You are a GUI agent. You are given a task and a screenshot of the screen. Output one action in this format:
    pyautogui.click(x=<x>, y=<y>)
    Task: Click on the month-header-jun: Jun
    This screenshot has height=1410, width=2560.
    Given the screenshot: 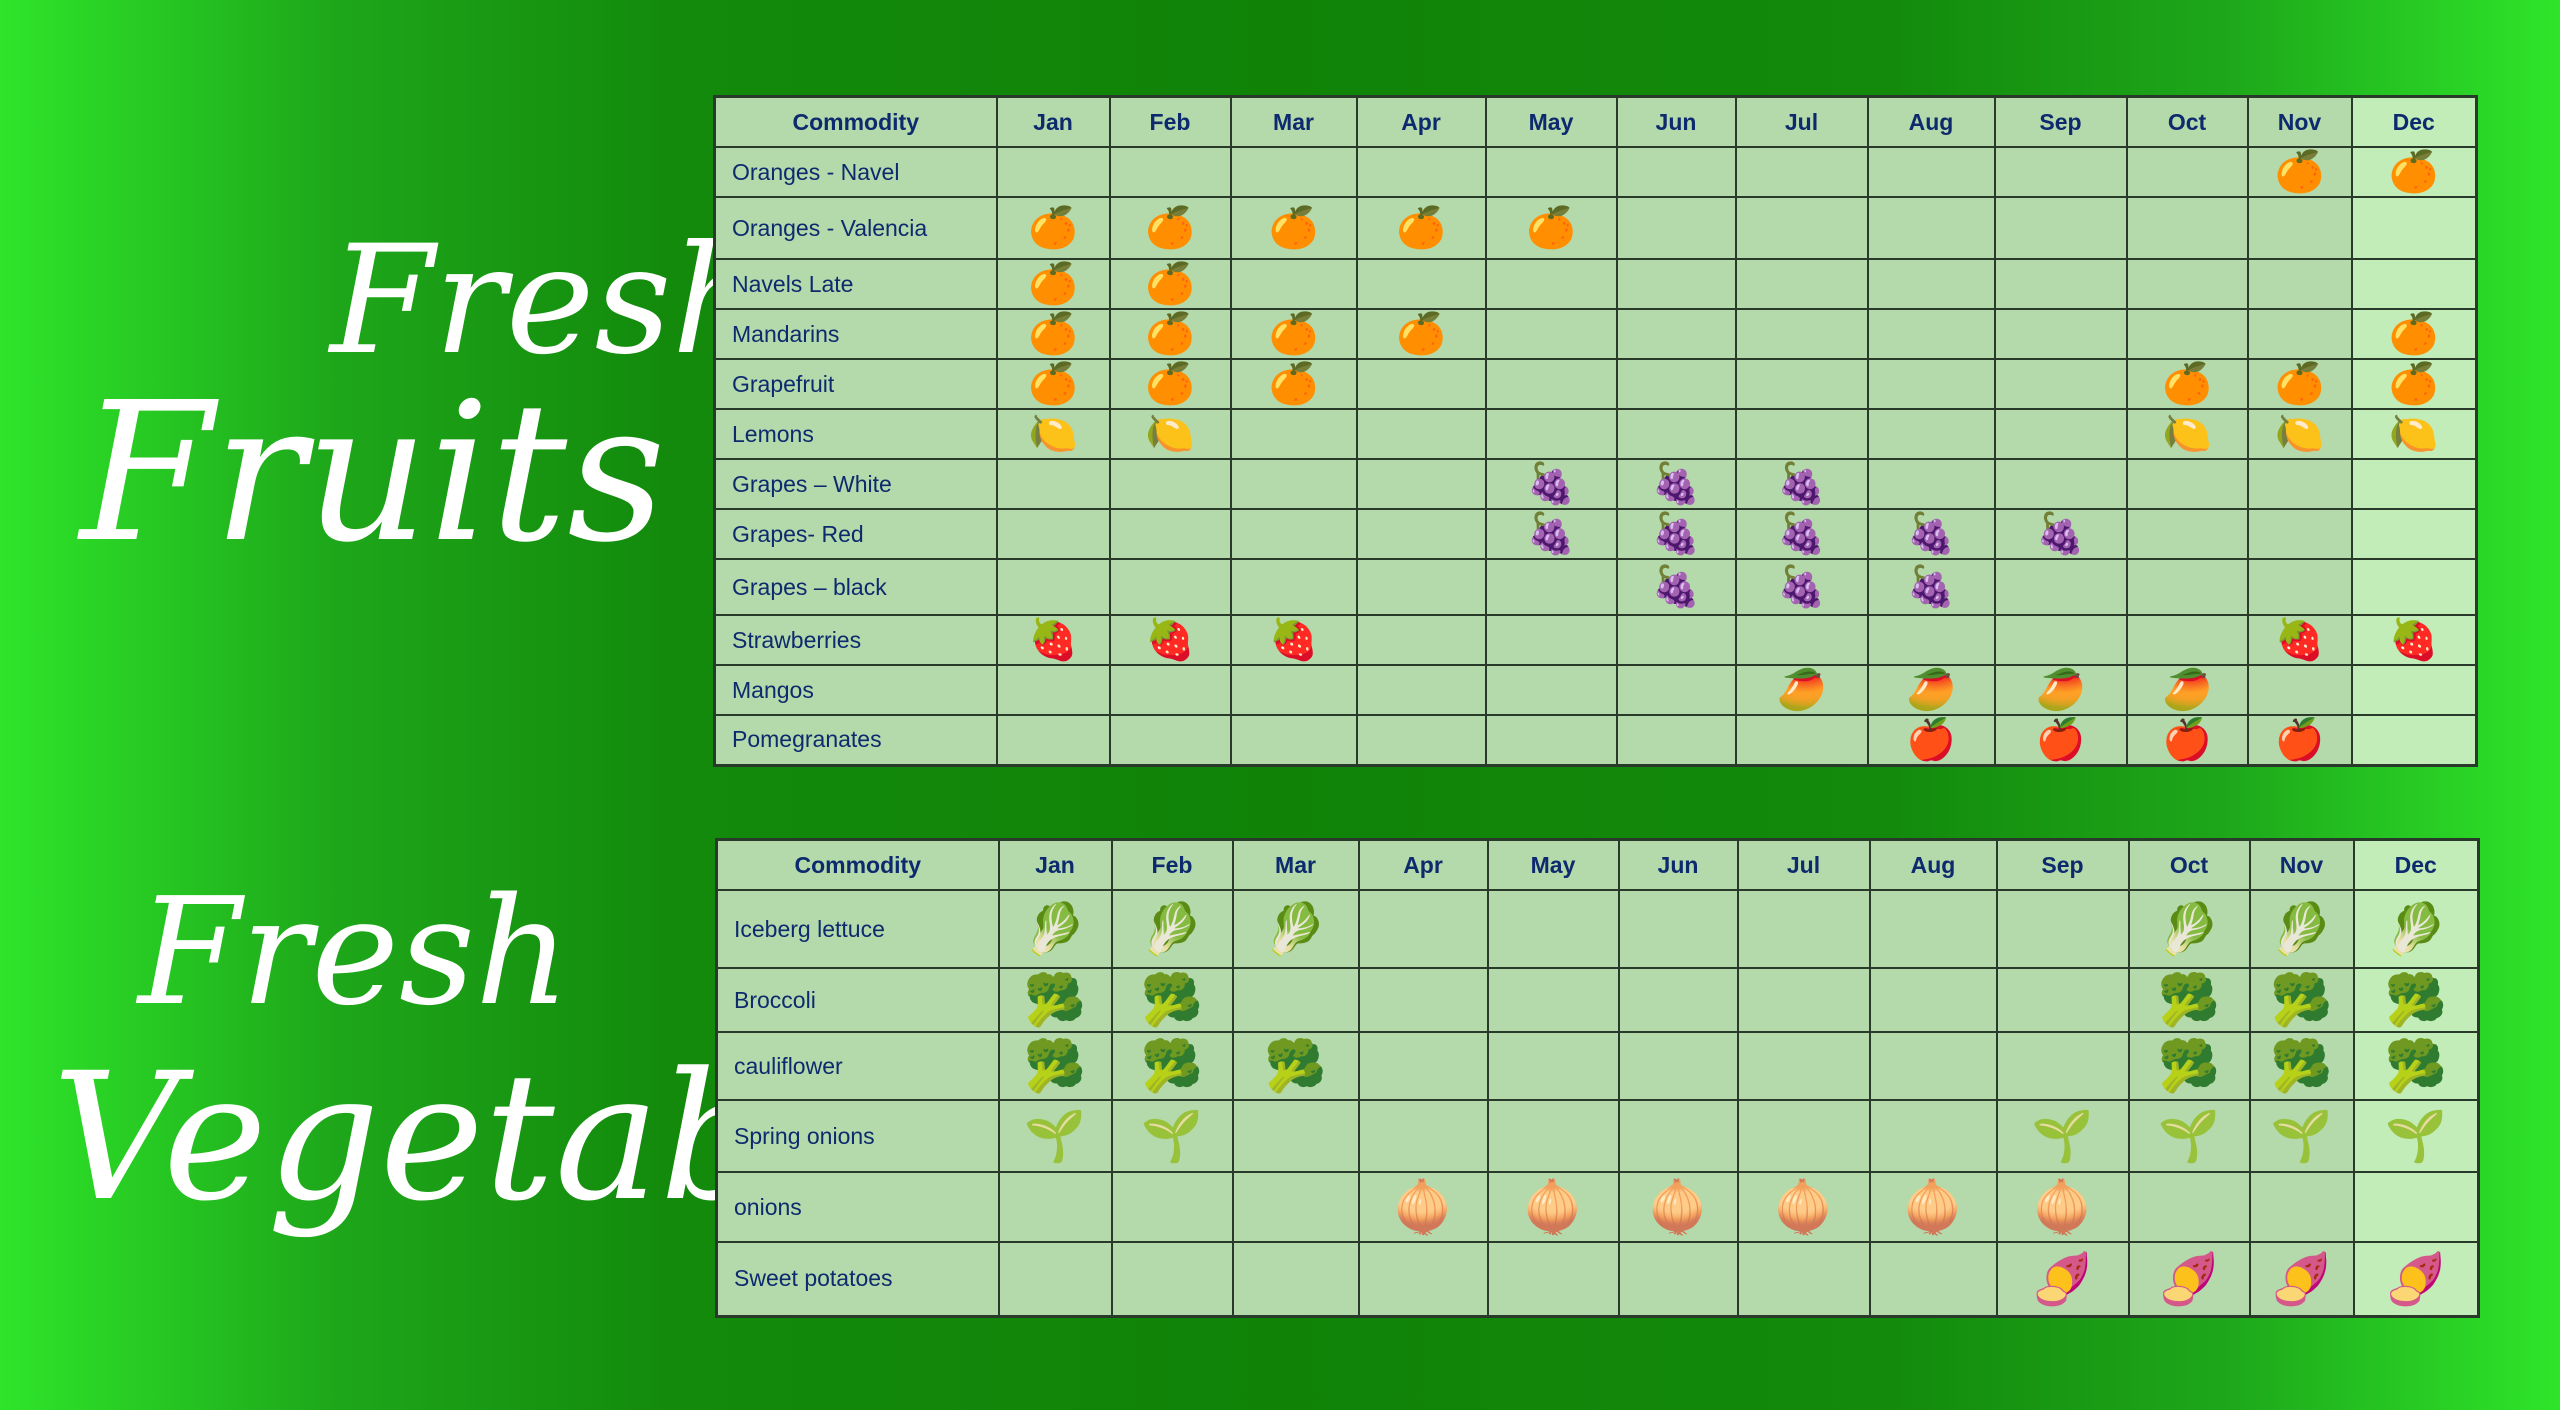 What is the action you would take?
    pyautogui.click(x=1676, y=121)
    